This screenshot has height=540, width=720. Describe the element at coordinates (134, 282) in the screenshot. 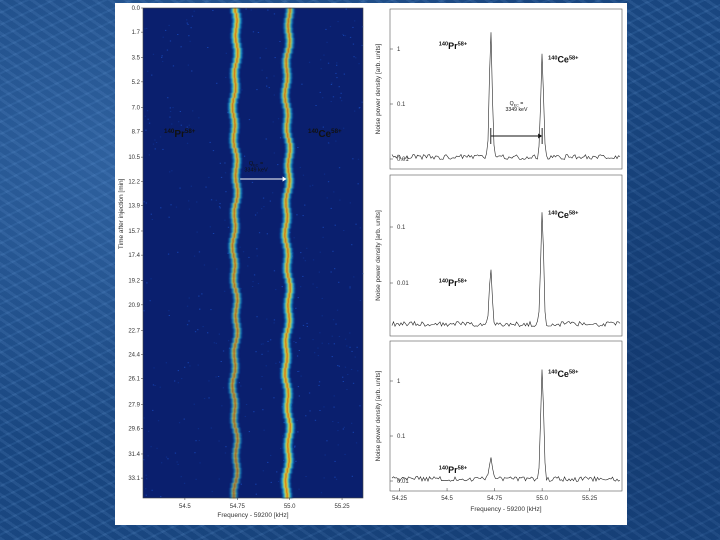

I see `y-tick-label: 19.2` at that location.